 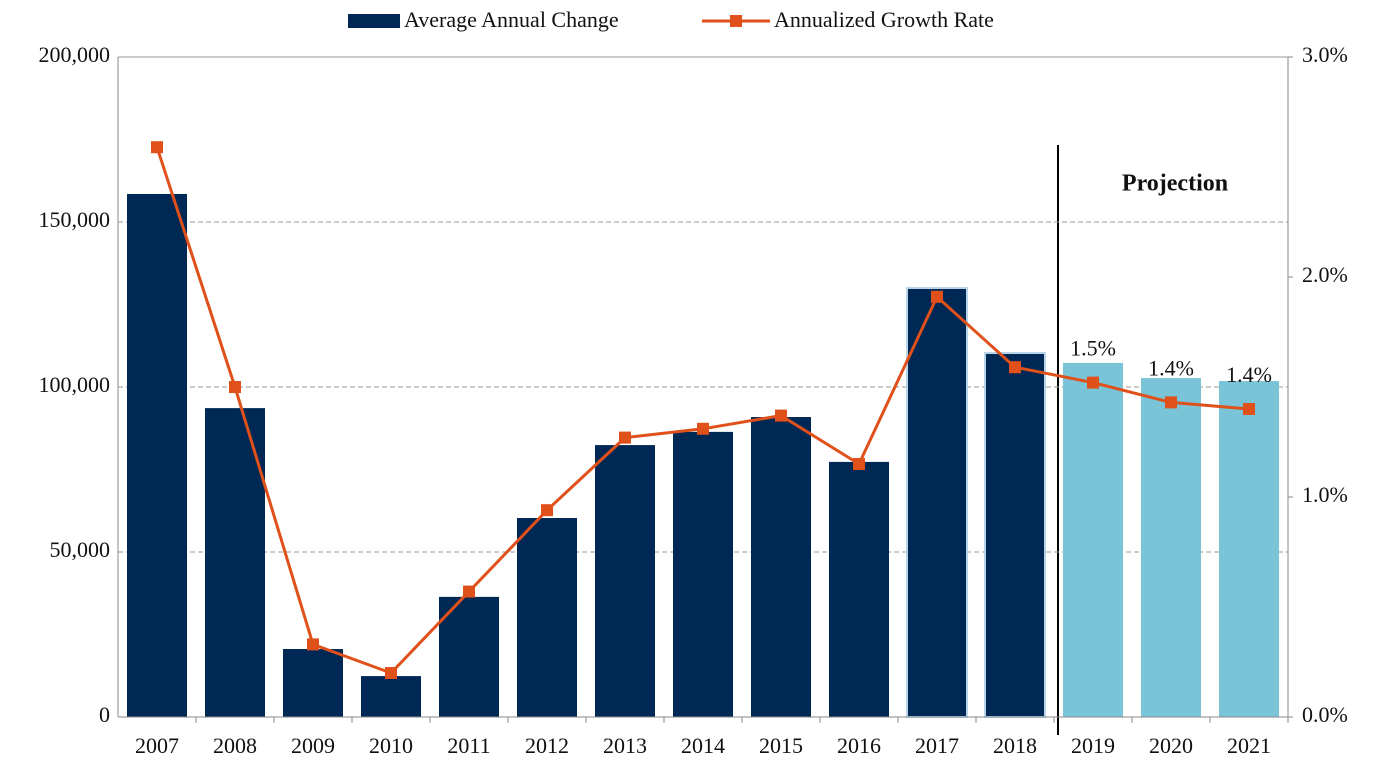 What do you see at coordinates (1325, 54) in the screenshot?
I see `y2-tick-label: 3.0%` at bounding box center [1325, 54].